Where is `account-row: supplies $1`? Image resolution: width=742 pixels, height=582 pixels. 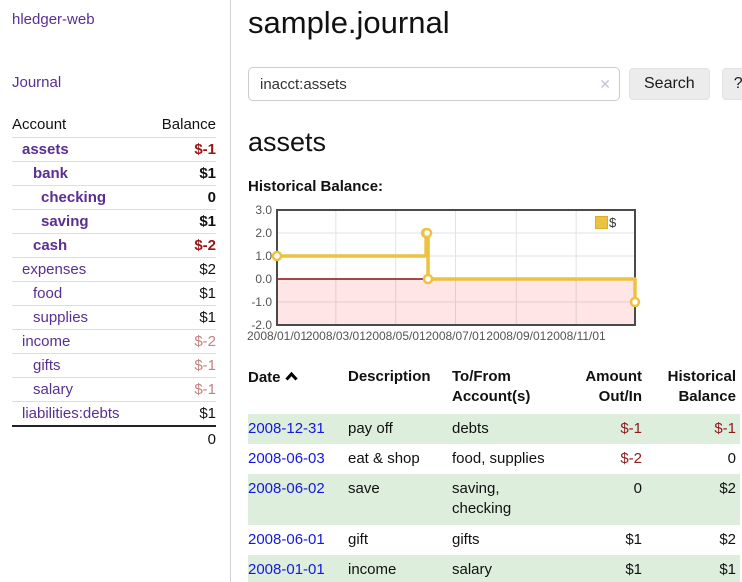
account-row: supplies $1 is located at coordinates (114, 317).